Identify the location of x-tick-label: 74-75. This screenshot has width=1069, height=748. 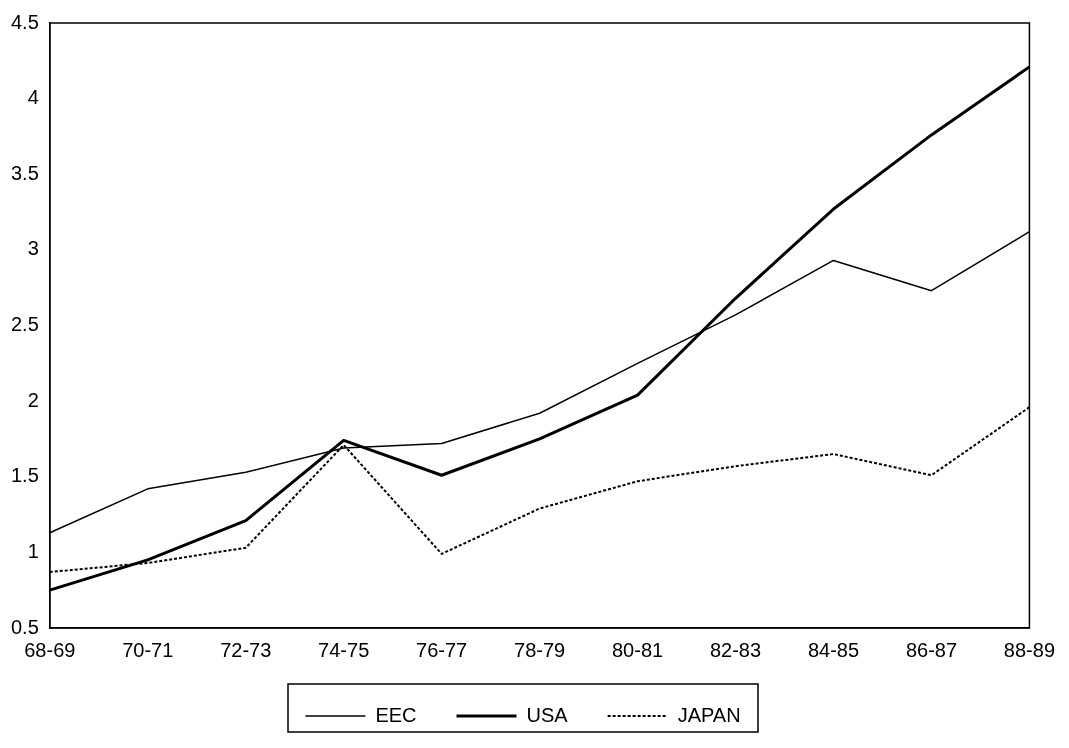
(344, 649).